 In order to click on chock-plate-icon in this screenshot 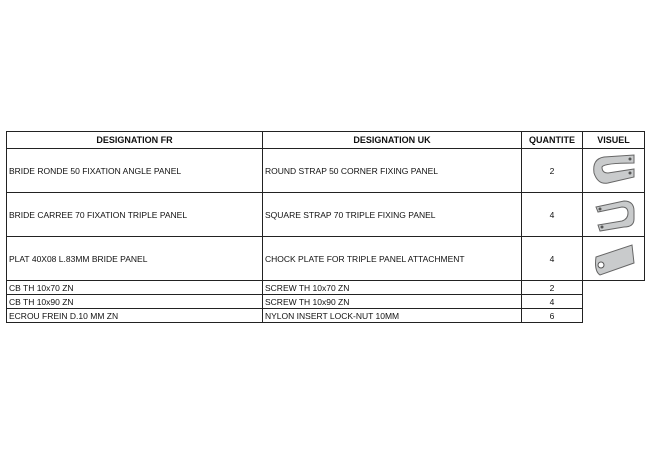, I will do `click(613, 258)`.